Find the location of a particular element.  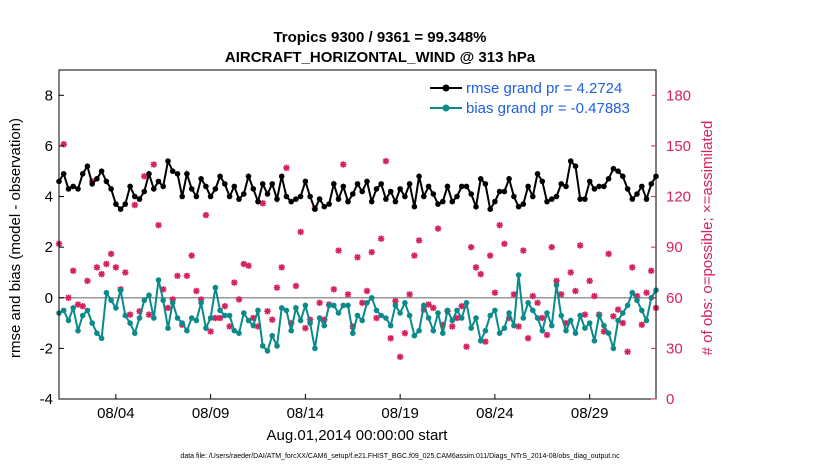

left-tick-label: 8 is located at coordinates (49, 95).